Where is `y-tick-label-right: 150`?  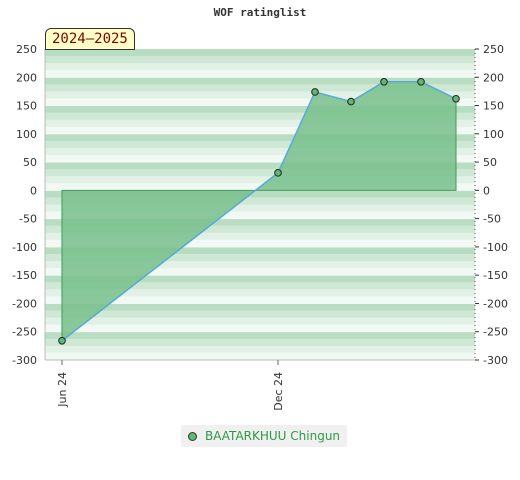 y-tick-label-right: 150 is located at coordinates (493, 106).